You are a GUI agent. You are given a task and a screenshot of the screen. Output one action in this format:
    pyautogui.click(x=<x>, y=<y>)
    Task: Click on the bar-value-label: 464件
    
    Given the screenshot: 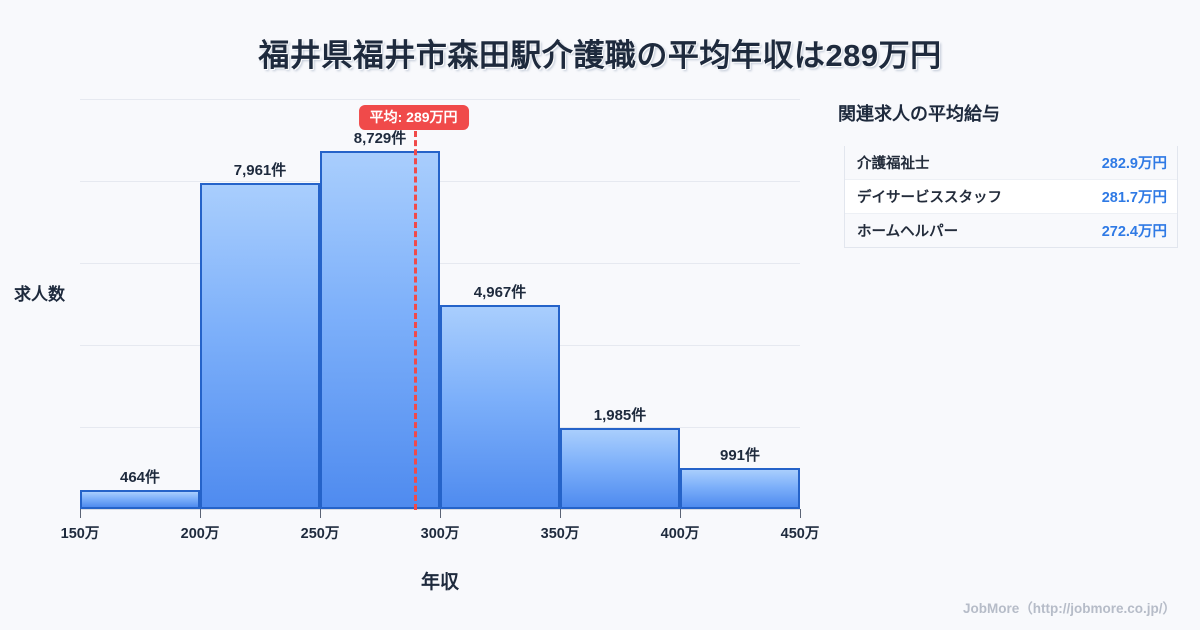 What is the action you would take?
    pyautogui.click(x=140, y=477)
    